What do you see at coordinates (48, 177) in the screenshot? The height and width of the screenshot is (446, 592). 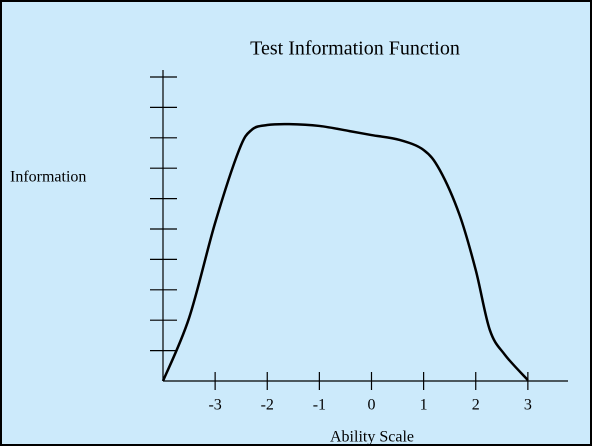 I see `y-axis-label: Information` at bounding box center [48, 177].